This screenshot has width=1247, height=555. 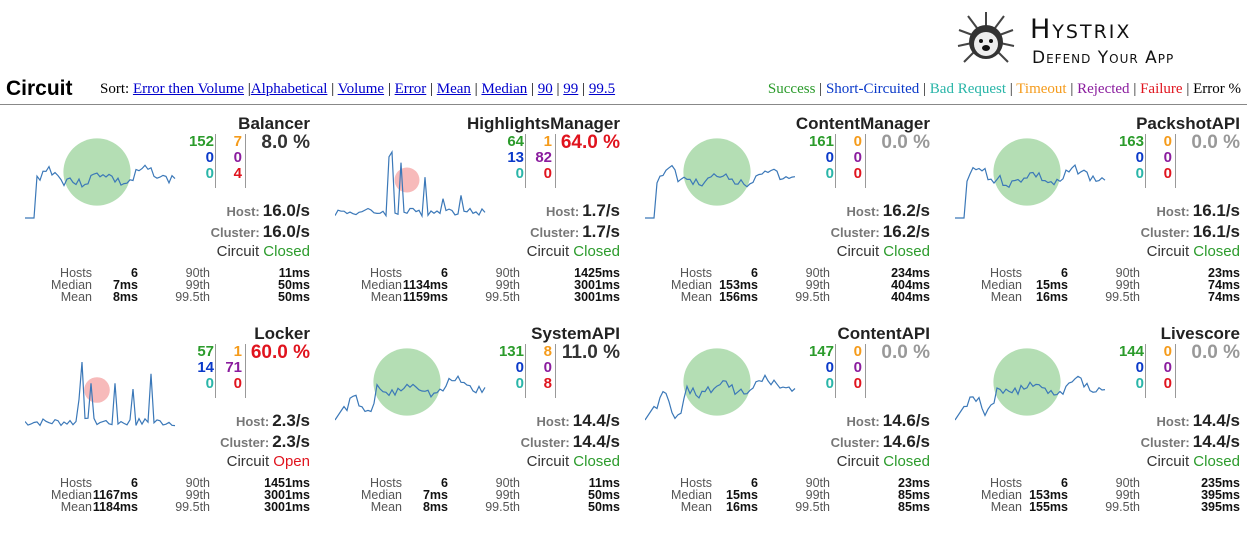 What do you see at coordinates (883, 333) in the screenshot?
I see `circuit-name: ContentAPI` at bounding box center [883, 333].